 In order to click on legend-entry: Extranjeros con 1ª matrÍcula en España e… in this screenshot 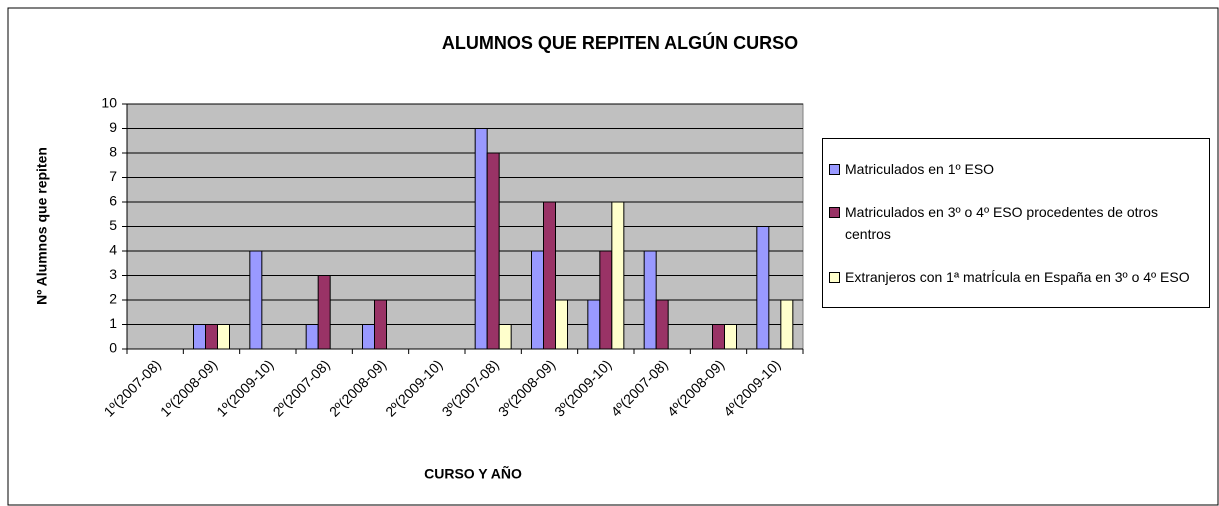, I will do `click(1016, 277)`.